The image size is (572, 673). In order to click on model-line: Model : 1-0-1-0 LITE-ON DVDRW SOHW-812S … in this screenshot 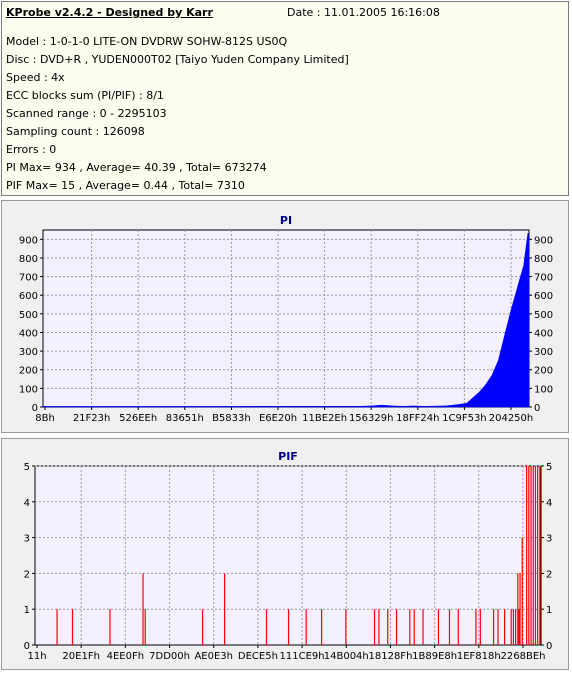, I will do `click(147, 41)`.